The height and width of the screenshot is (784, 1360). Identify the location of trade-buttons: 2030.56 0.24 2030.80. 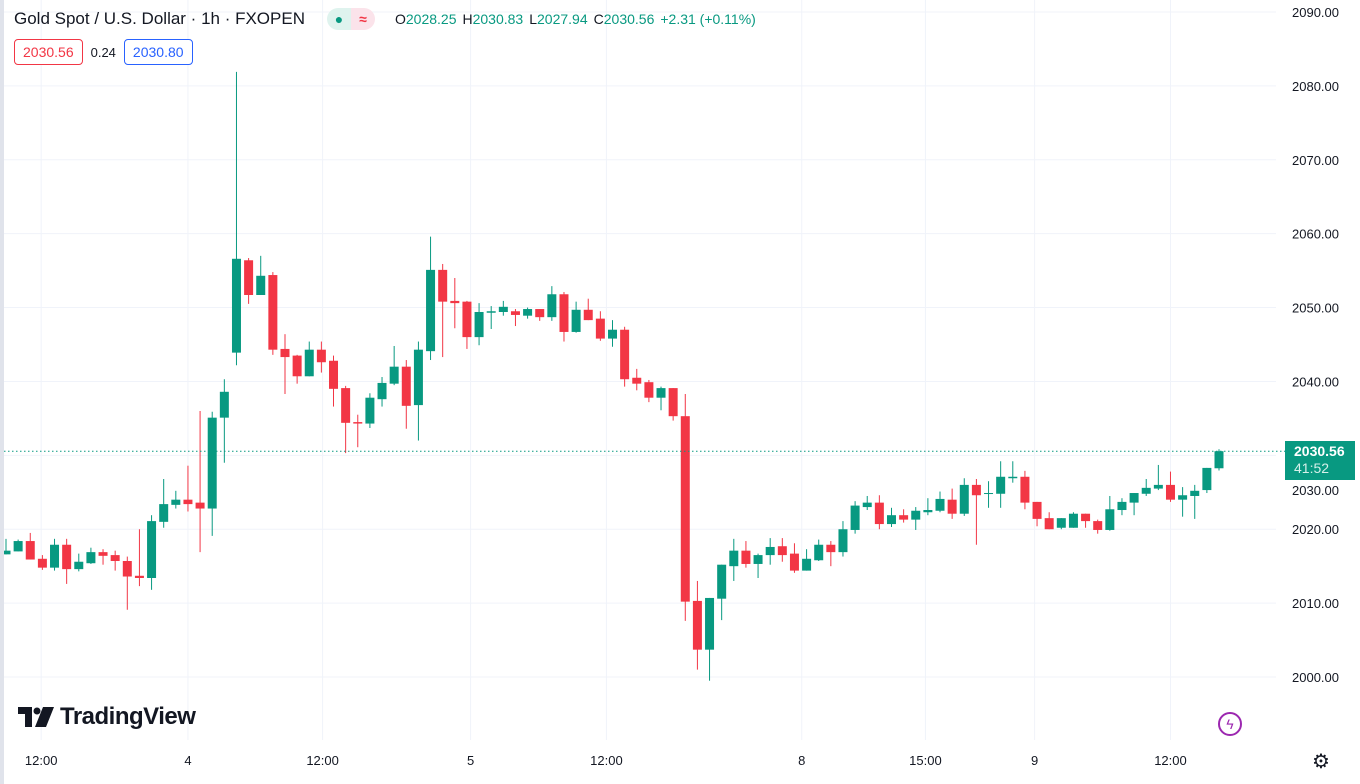
(103, 52).